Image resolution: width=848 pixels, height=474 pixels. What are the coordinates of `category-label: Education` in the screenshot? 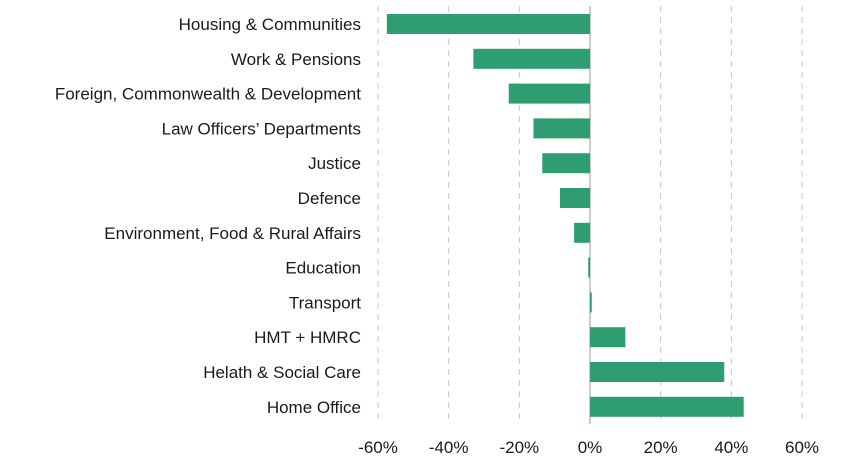 It's located at (323, 268).